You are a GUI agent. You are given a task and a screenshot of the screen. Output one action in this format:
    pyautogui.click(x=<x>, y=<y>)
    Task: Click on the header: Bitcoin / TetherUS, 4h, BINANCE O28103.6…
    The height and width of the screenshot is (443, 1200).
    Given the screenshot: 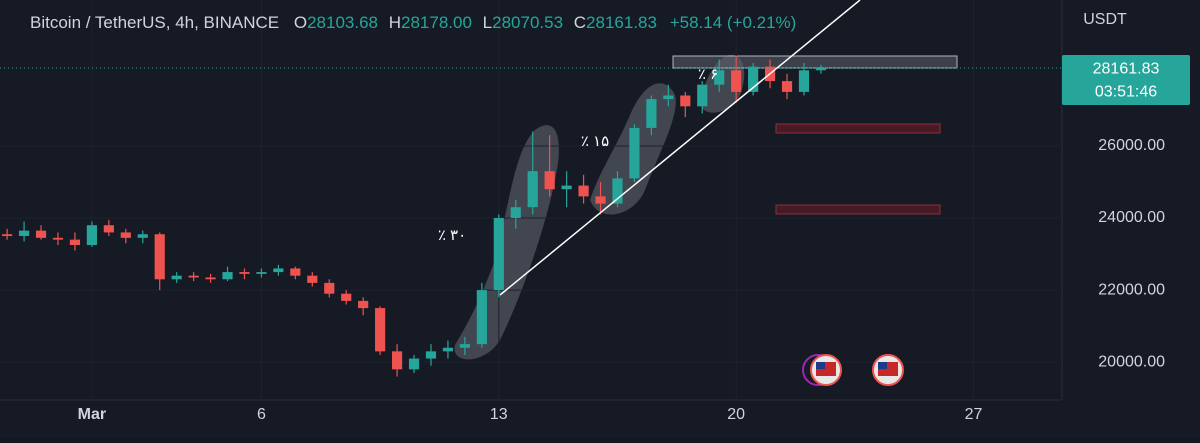 What is the action you would take?
    pyautogui.click(x=413, y=22)
    